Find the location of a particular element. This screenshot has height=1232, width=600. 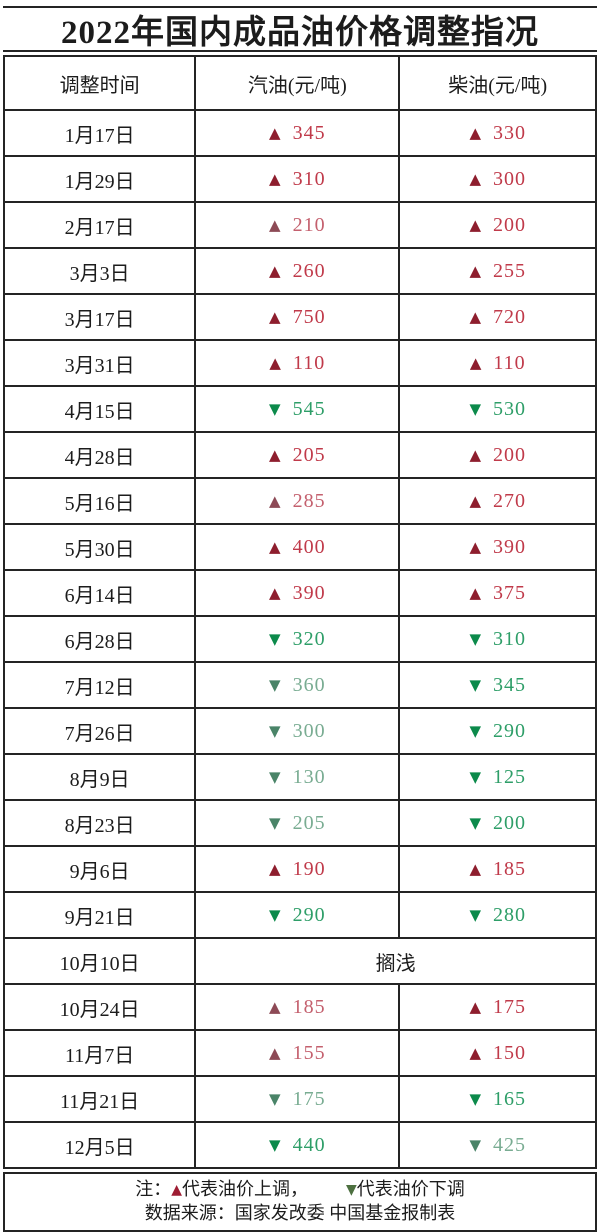

date-cell: 9月6日 is located at coordinates (99, 869).